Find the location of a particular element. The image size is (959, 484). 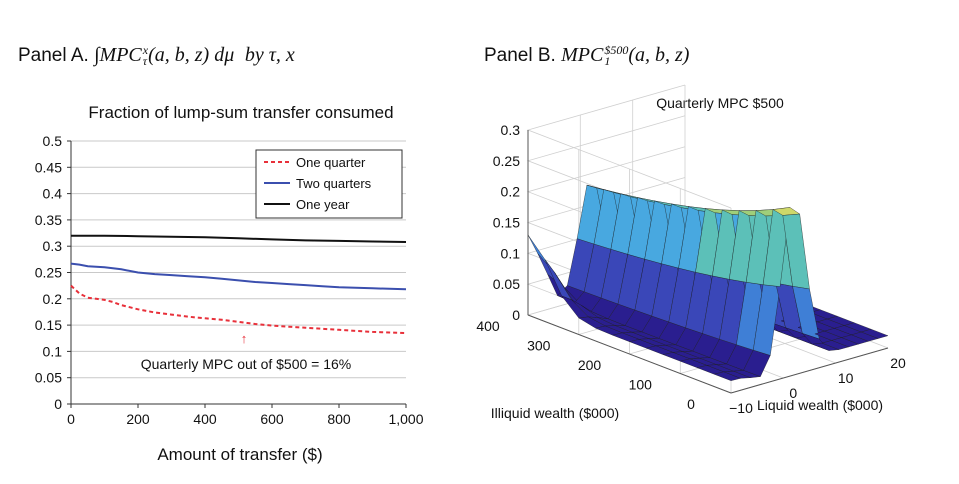

chart-a-legend: One quarter Two quarters One year is located at coordinates (329, 184).